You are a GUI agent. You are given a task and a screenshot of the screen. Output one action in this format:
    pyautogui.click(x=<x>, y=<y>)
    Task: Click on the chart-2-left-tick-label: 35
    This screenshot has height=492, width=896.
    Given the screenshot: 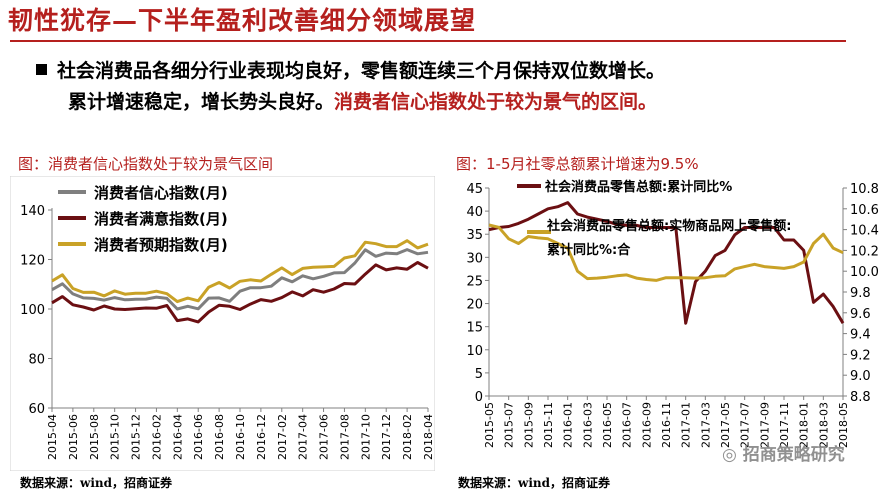 What is the action you would take?
    pyautogui.click(x=474, y=235)
    